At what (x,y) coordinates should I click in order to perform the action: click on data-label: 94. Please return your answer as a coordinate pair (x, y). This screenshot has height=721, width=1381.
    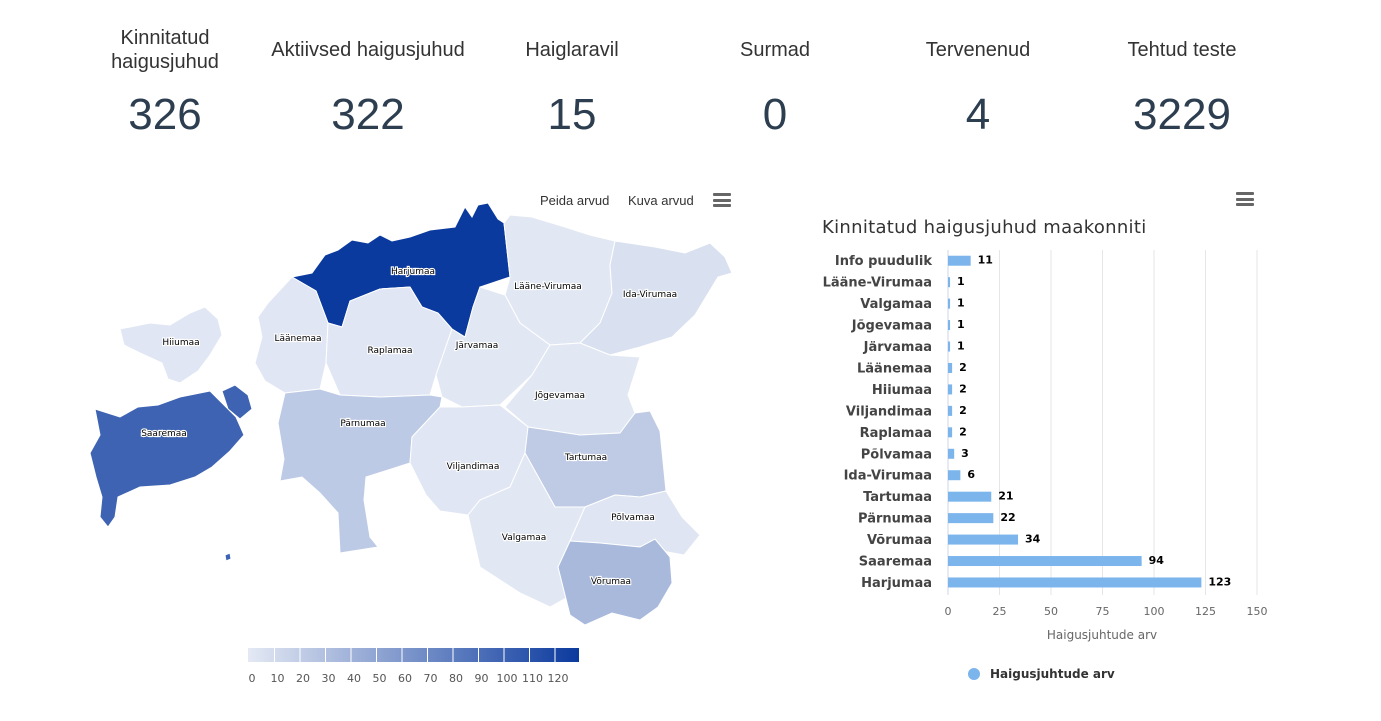
    Looking at the image, I should click on (1157, 560).